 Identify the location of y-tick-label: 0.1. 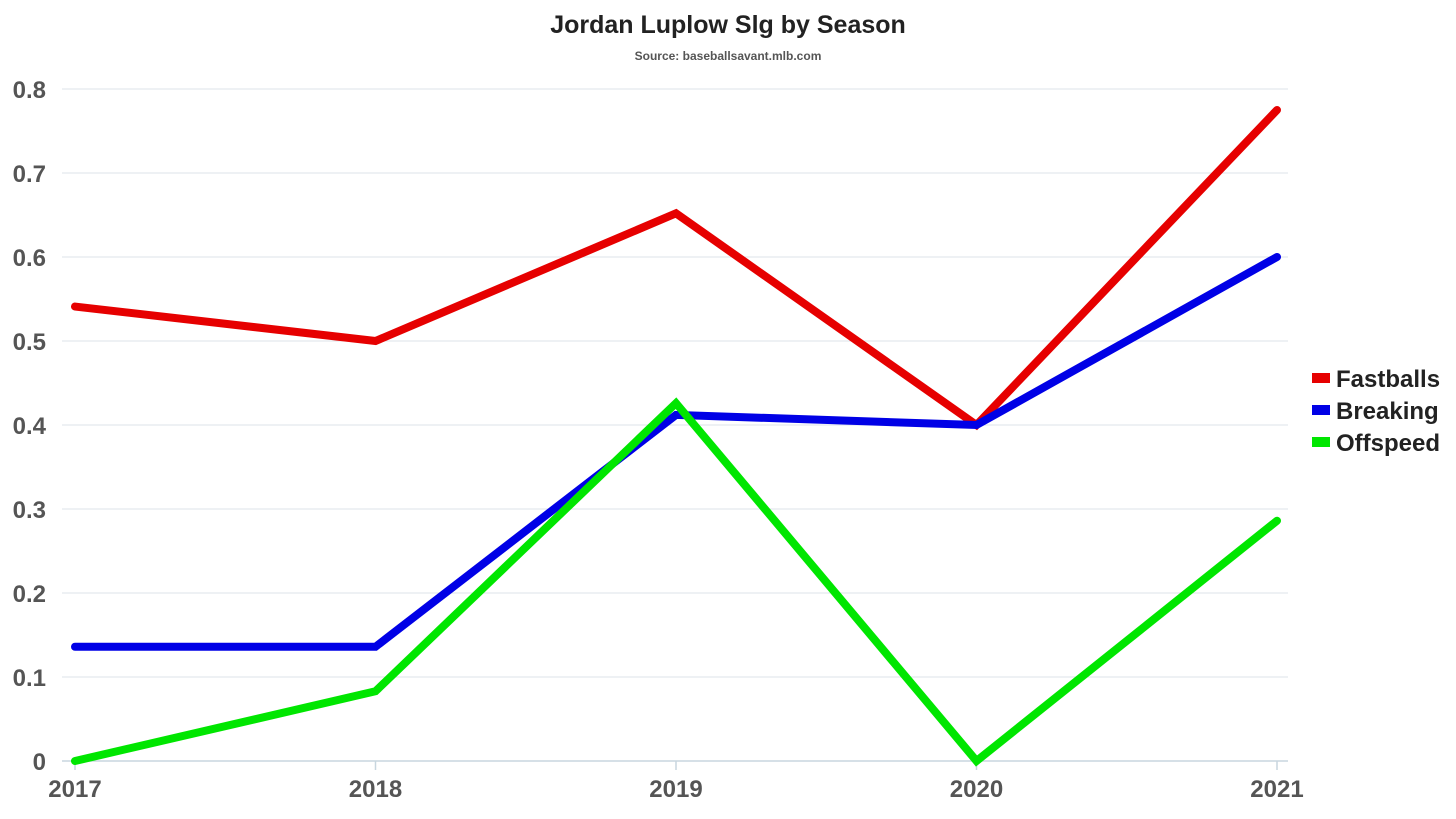
(29, 678).